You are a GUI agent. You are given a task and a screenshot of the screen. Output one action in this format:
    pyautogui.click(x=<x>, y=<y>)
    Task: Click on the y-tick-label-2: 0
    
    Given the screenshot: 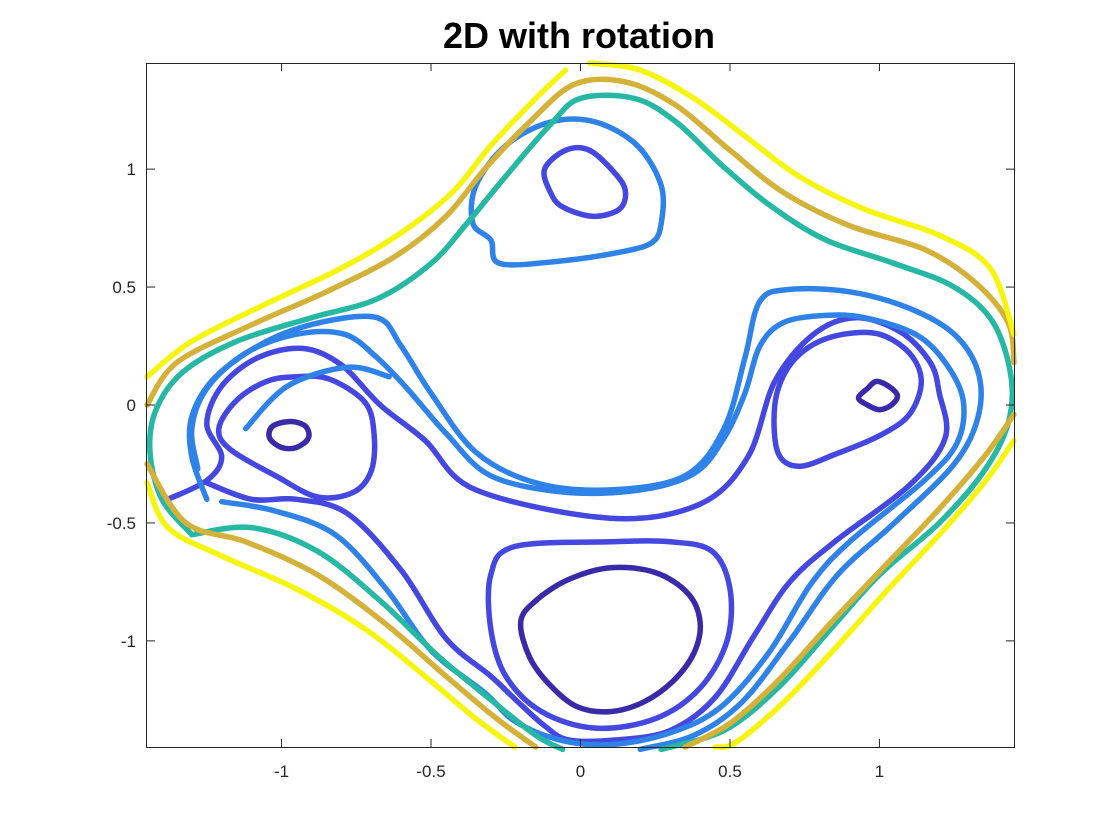 What is the action you would take?
    pyautogui.click(x=131, y=405)
    